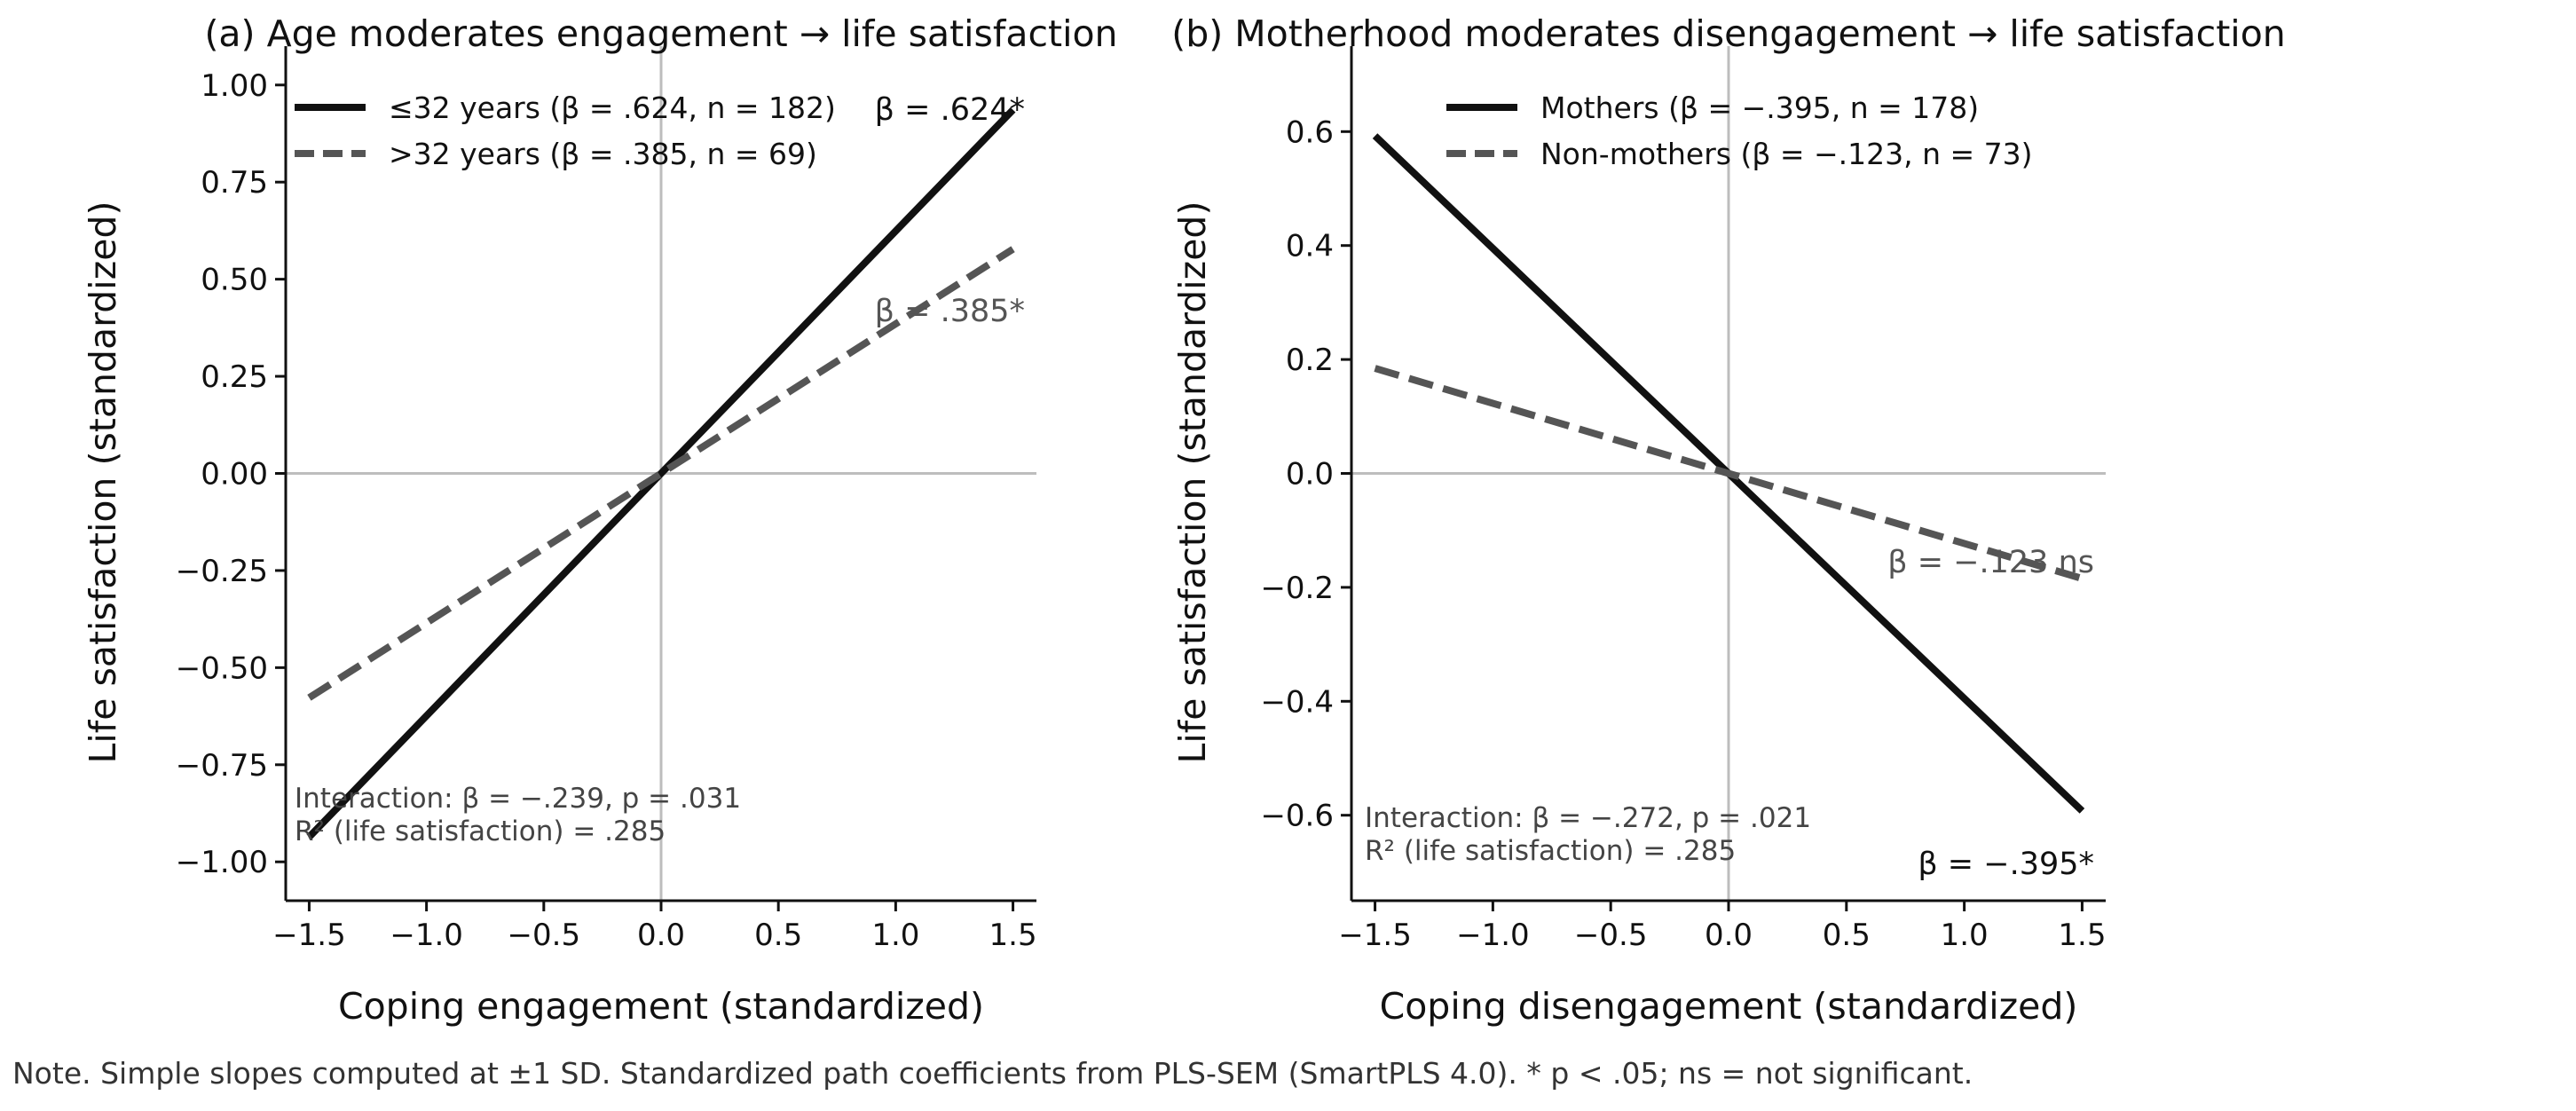  I want to click on panel-b-y-tick-label: −0.6, so click(1297, 817).